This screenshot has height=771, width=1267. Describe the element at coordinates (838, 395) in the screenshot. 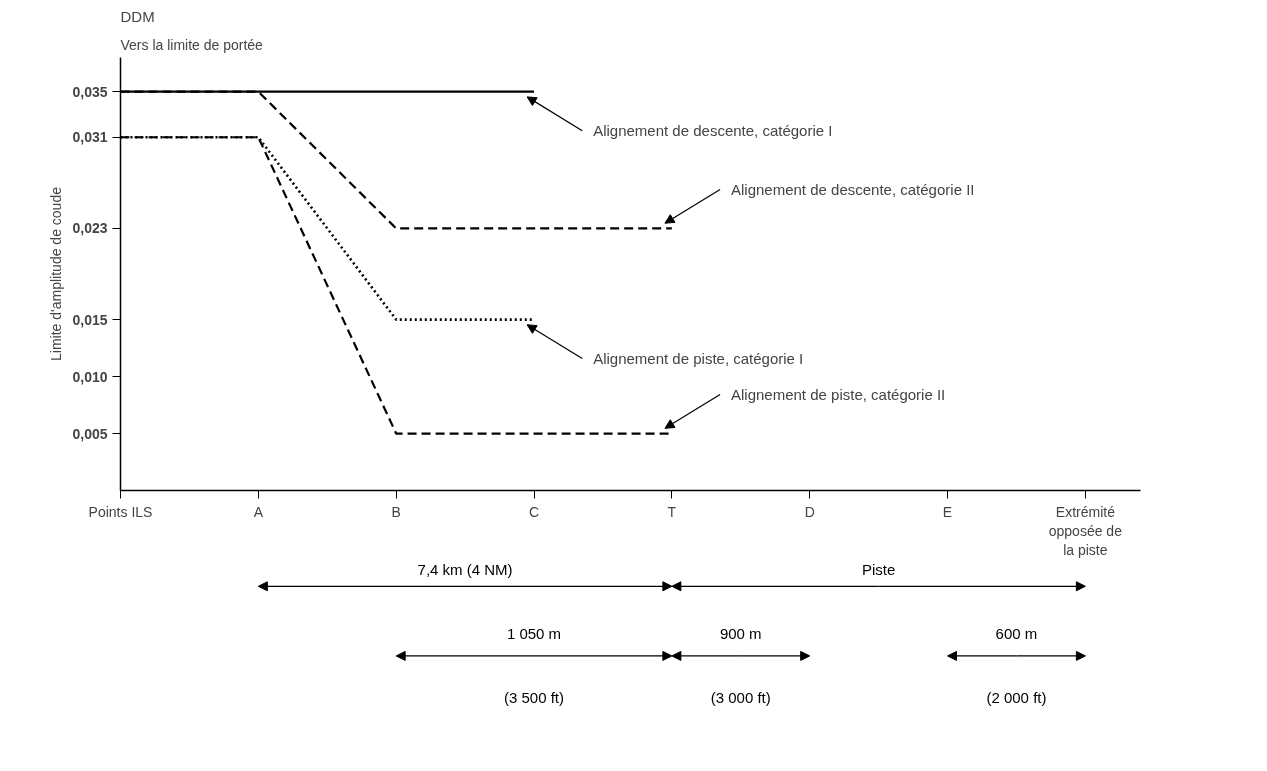

I see `text: Alignement de piste, catégorie II` at that location.